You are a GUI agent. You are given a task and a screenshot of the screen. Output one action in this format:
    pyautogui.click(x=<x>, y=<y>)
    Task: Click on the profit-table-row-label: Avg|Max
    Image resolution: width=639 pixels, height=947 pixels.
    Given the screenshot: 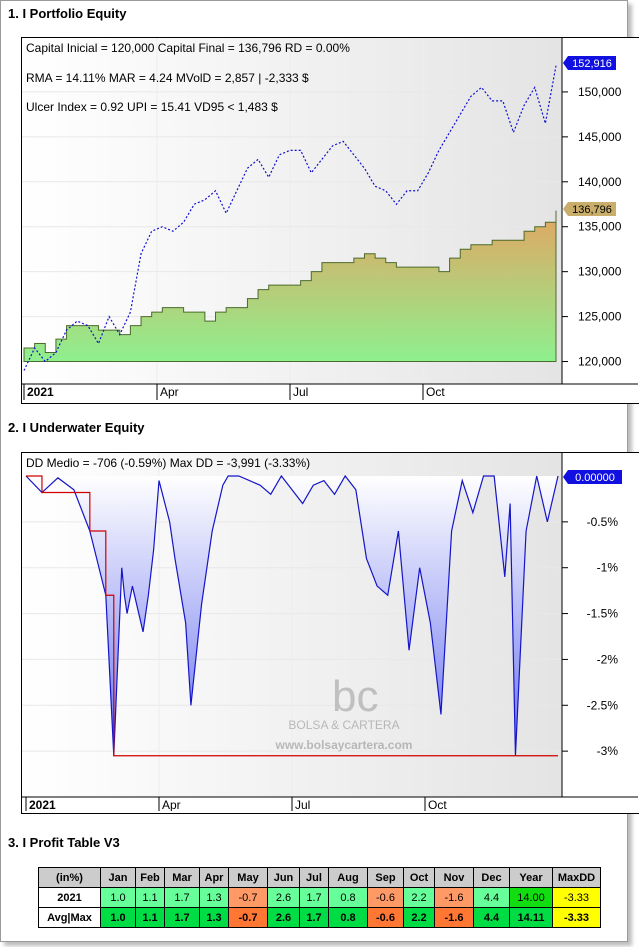 What is the action you would take?
    pyautogui.click(x=69, y=917)
    